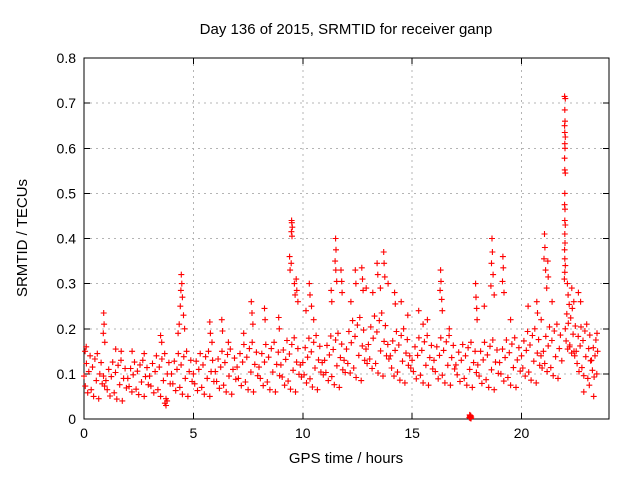 This screenshot has height=480, width=640. I want to click on y-tick-label: 0.1, so click(67, 374).